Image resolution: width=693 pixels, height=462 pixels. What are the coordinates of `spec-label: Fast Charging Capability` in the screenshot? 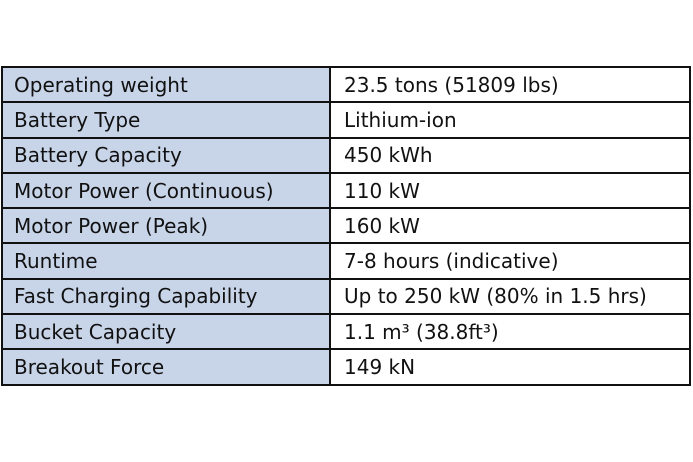 It's located at (166, 296).